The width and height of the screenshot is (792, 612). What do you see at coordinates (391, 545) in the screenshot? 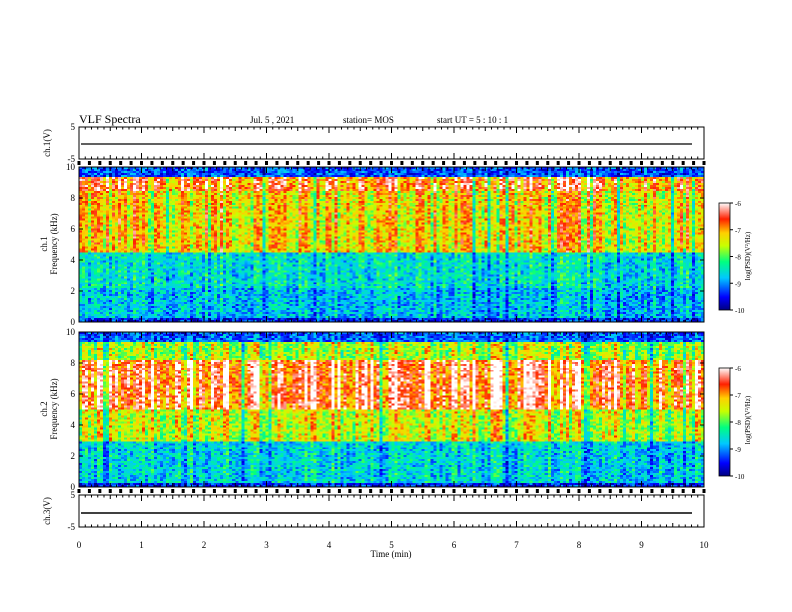
I see `x-tick-label: 5` at bounding box center [391, 545].